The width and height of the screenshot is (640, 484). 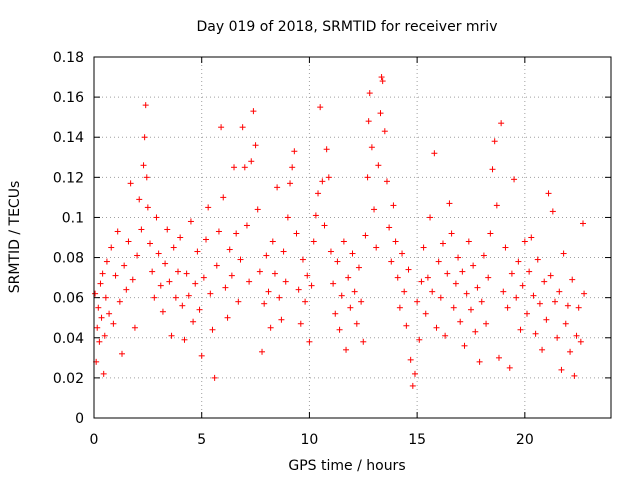 What do you see at coordinates (417, 440) in the screenshot?
I see `x-tick-label: 15` at bounding box center [417, 440].